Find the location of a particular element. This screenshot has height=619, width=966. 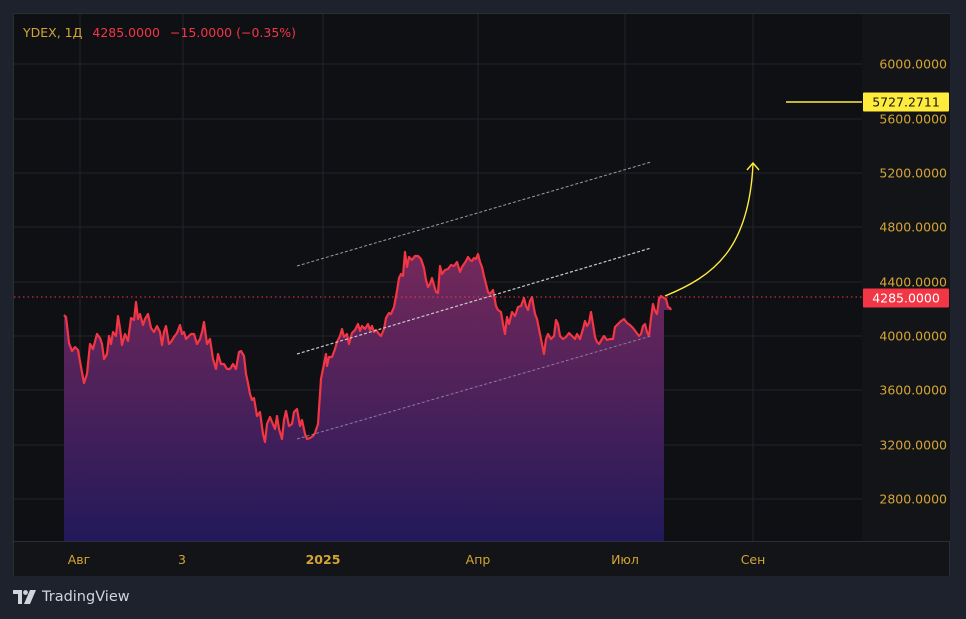

channel-upper is located at coordinates (474, 214).